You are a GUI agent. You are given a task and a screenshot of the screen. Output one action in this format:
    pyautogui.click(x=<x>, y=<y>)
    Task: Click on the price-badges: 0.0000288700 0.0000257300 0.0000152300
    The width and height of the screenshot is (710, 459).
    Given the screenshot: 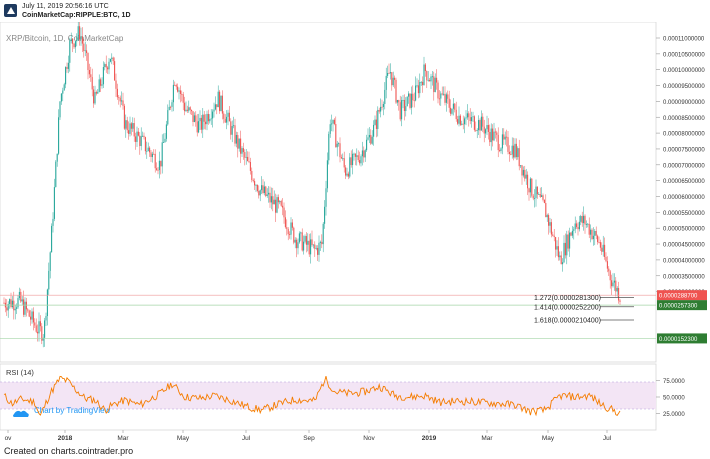 What is the action you would take?
    pyautogui.click(x=682, y=317)
    